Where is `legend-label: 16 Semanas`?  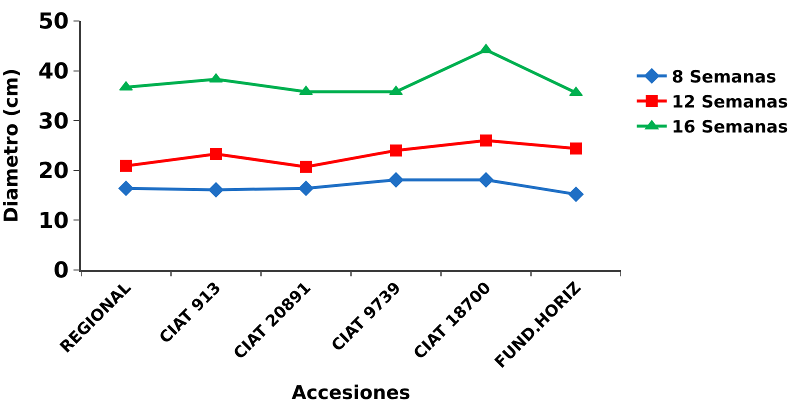
legend-label: 16 Semanas is located at coordinates (730, 128).